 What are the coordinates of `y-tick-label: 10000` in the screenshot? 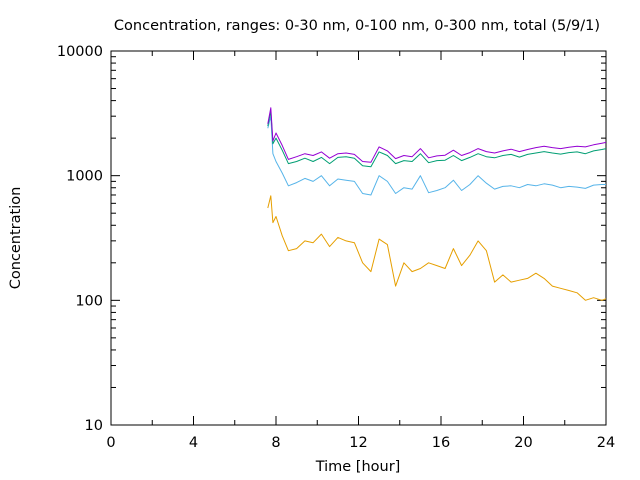 It's located at (80, 52).